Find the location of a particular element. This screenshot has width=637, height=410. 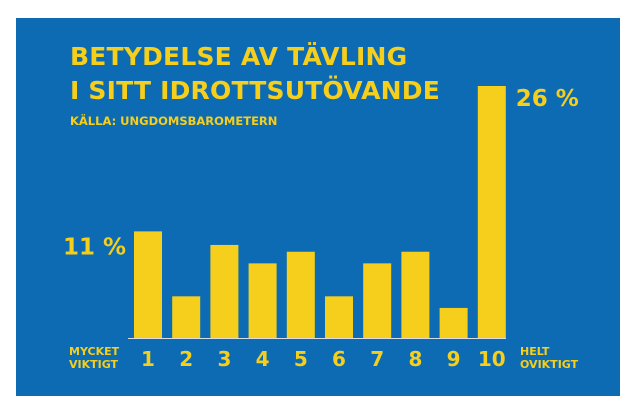

data-label-10: 26 % is located at coordinates (547, 99).